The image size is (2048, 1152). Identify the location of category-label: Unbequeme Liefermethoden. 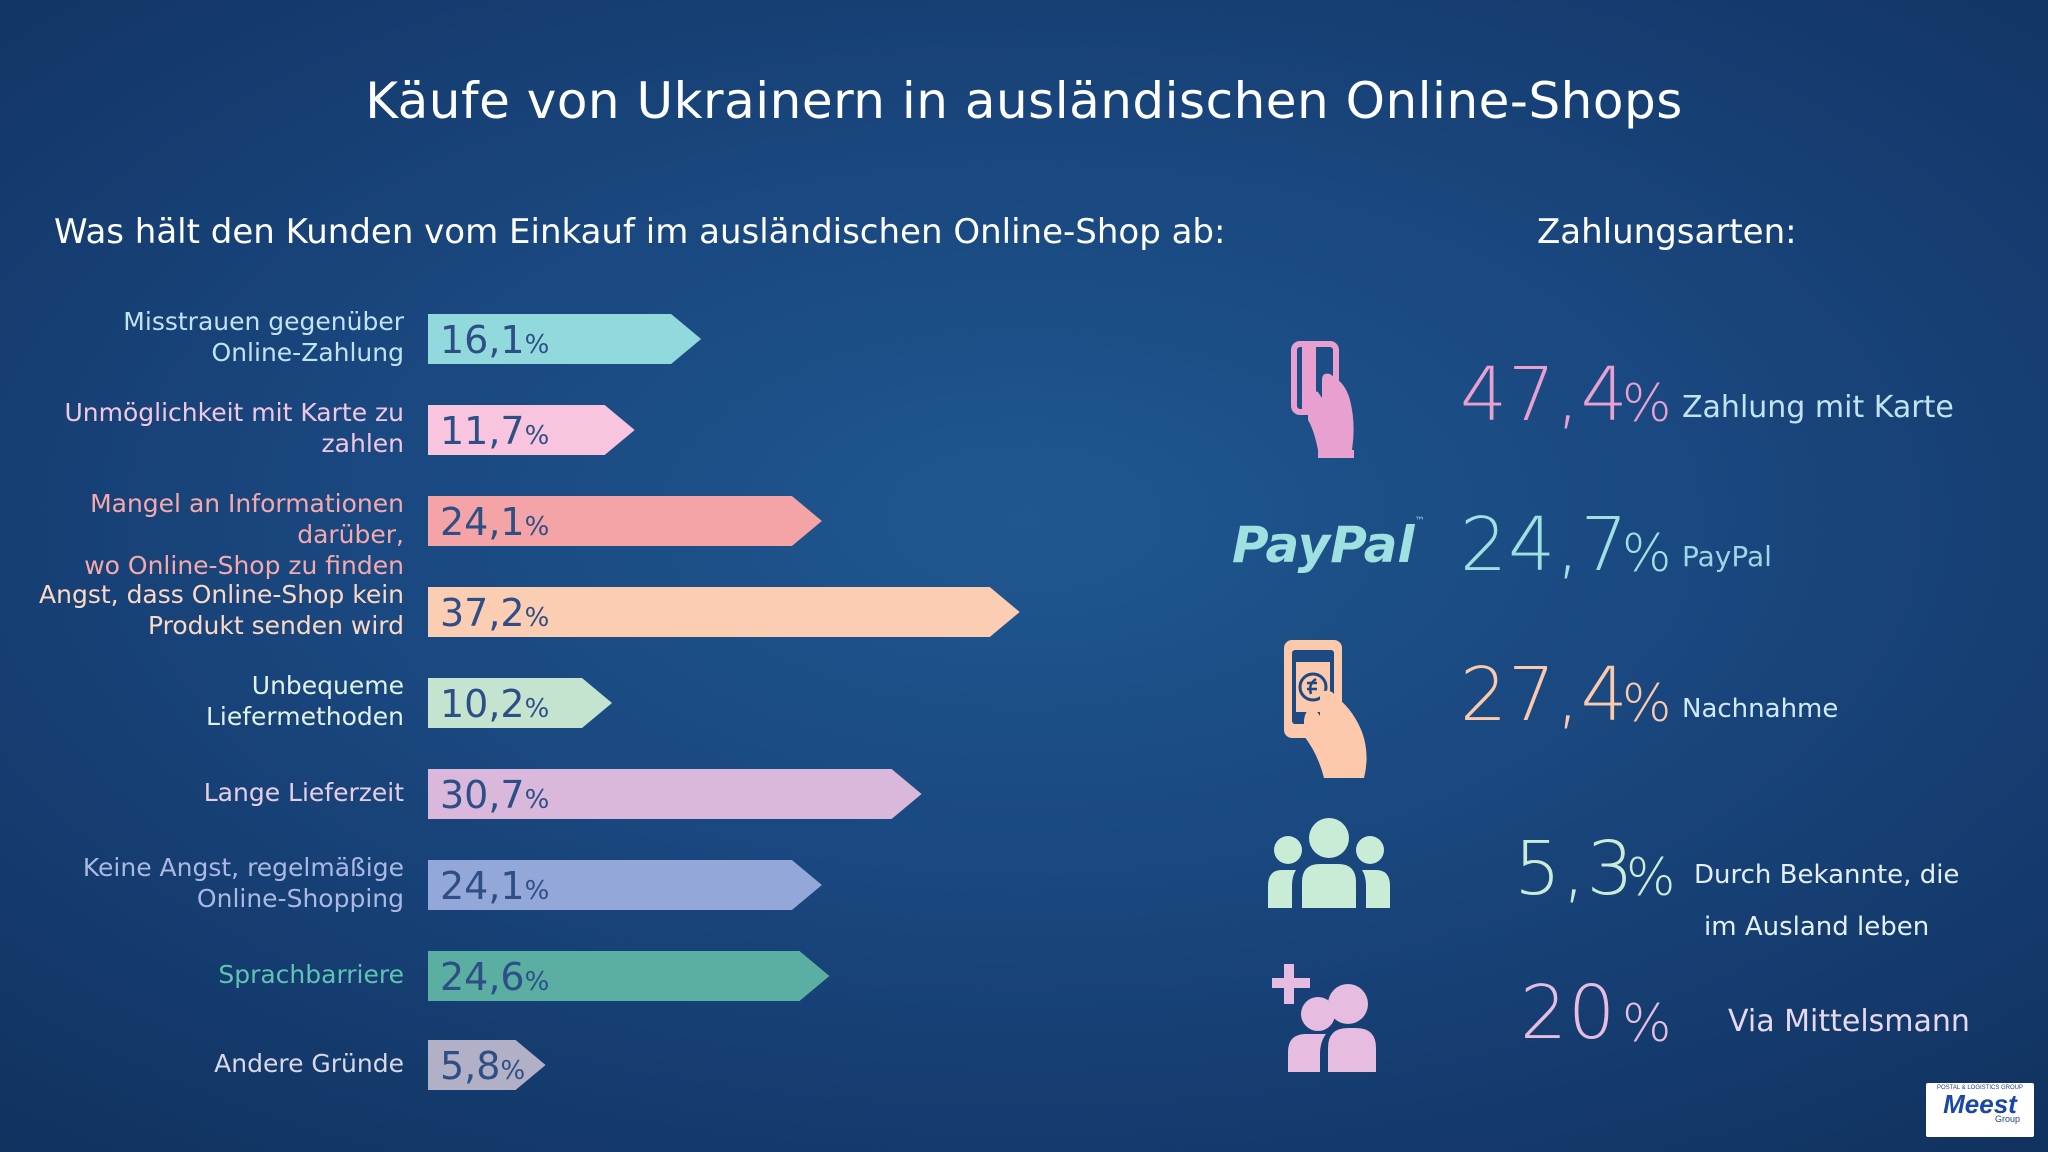
(305, 701).